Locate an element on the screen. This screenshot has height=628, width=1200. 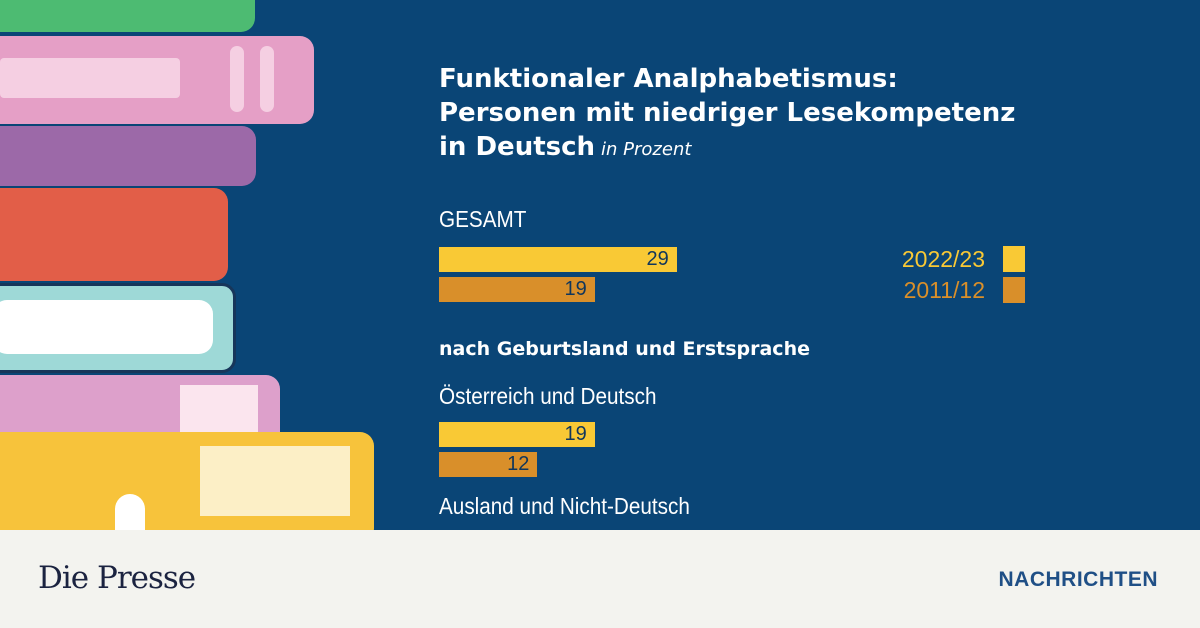
group-label-ausland: Ausland und Nicht-Deutsch is located at coordinates (564, 506).